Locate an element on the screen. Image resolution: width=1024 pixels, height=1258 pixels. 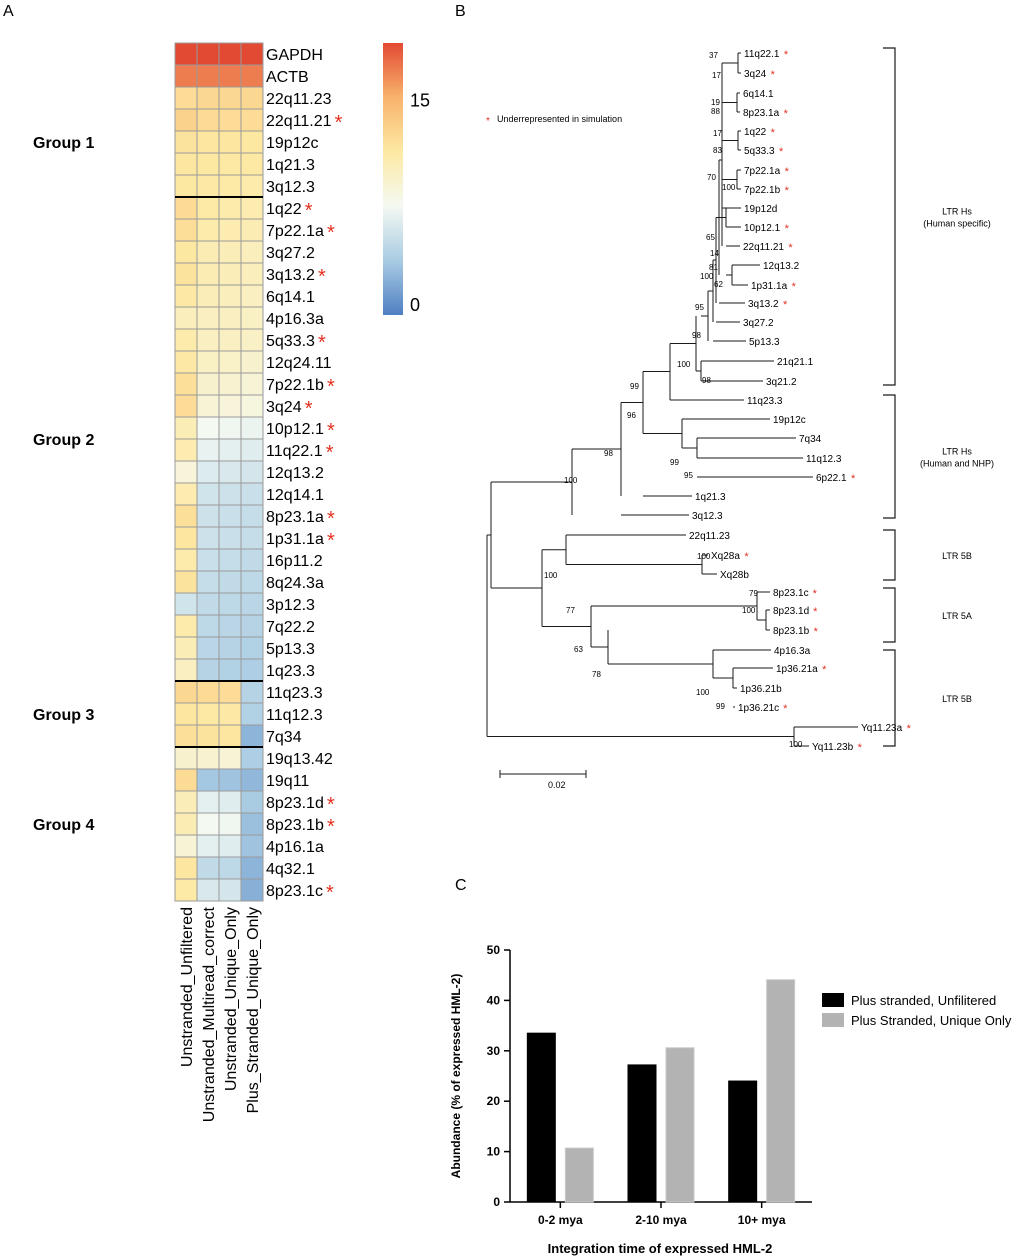
heatmap-row-label: 19p12c is located at coordinates (292, 143).